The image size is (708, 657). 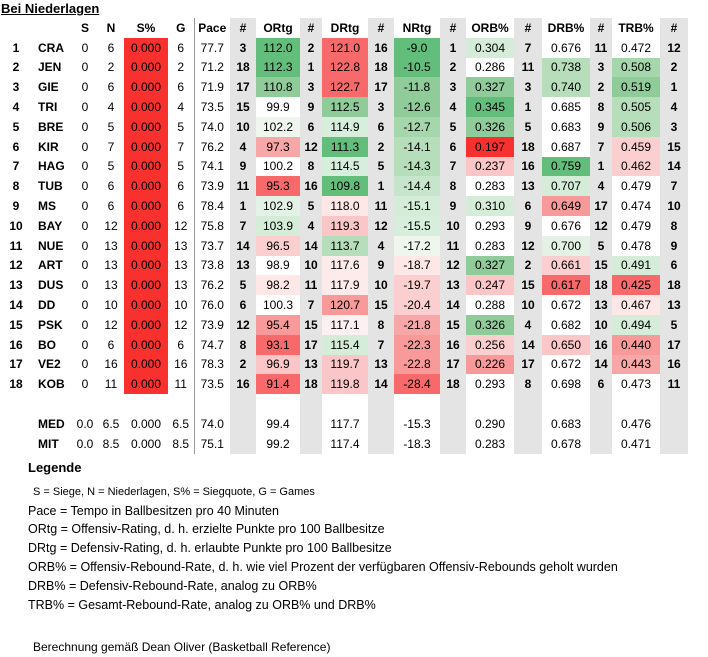 What do you see at coordinates (311, 225) in the screenshot?
I see `cell-ortg-rank: 4` at bounding box center [311, 225].